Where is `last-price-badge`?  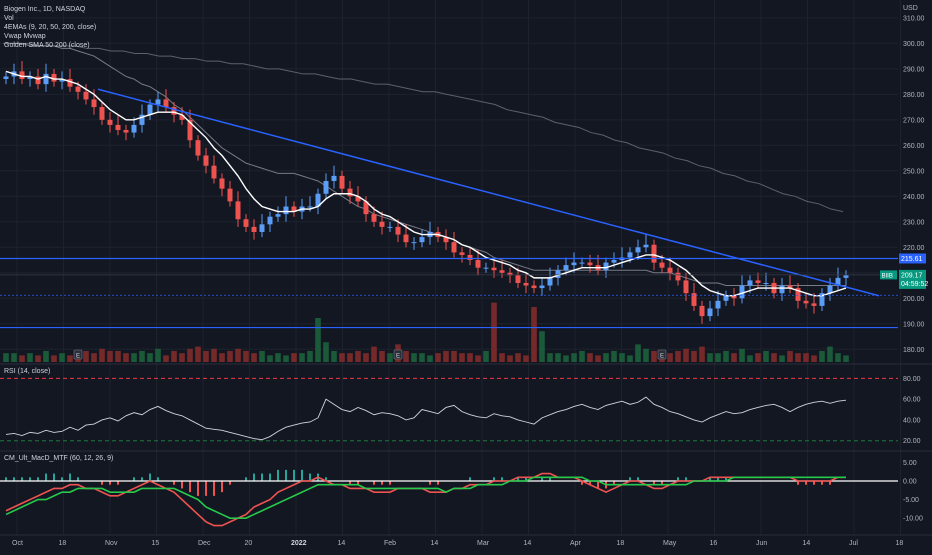 last-price-badge is located at coordinates (912, 279).